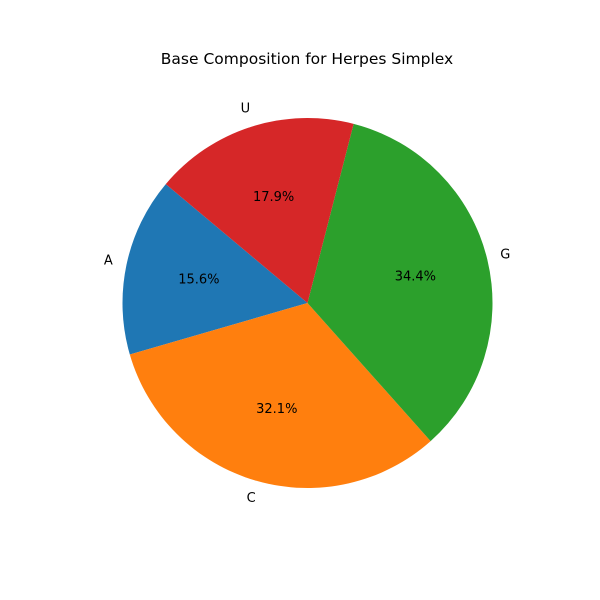 This screenshot has height=600, width=600. I want to click on slice-percent-a: 15.6%, so click(198, 280).